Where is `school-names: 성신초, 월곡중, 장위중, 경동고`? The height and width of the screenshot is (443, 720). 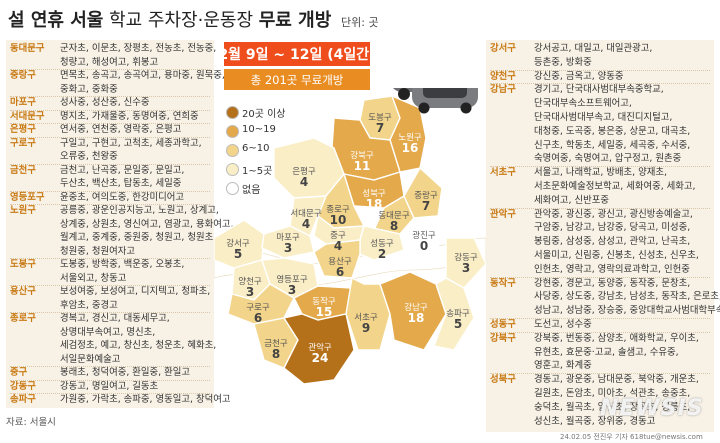
school-names: 성신초, 월곡중, 장위중, 경동고 is located at coordinates (595, 421).